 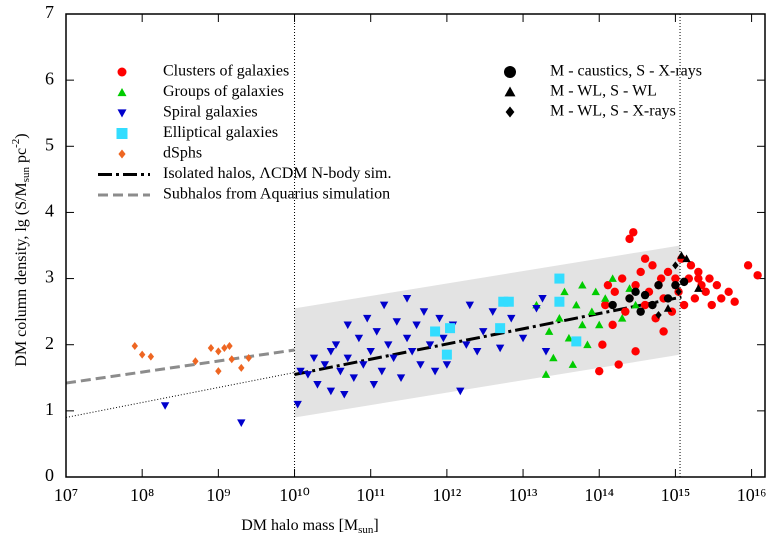 I want to click on y-tick-label: 1, so click(x=49, y=409).